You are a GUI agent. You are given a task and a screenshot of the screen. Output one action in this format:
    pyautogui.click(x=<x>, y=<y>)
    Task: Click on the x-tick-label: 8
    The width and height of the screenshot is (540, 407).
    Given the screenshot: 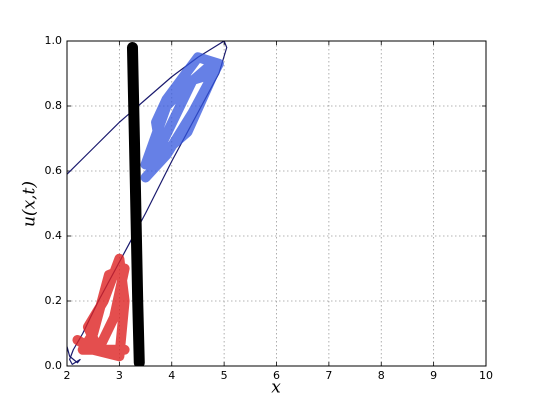 What is the action you would take?
    pyautogui.click(x=381, y=375)
    